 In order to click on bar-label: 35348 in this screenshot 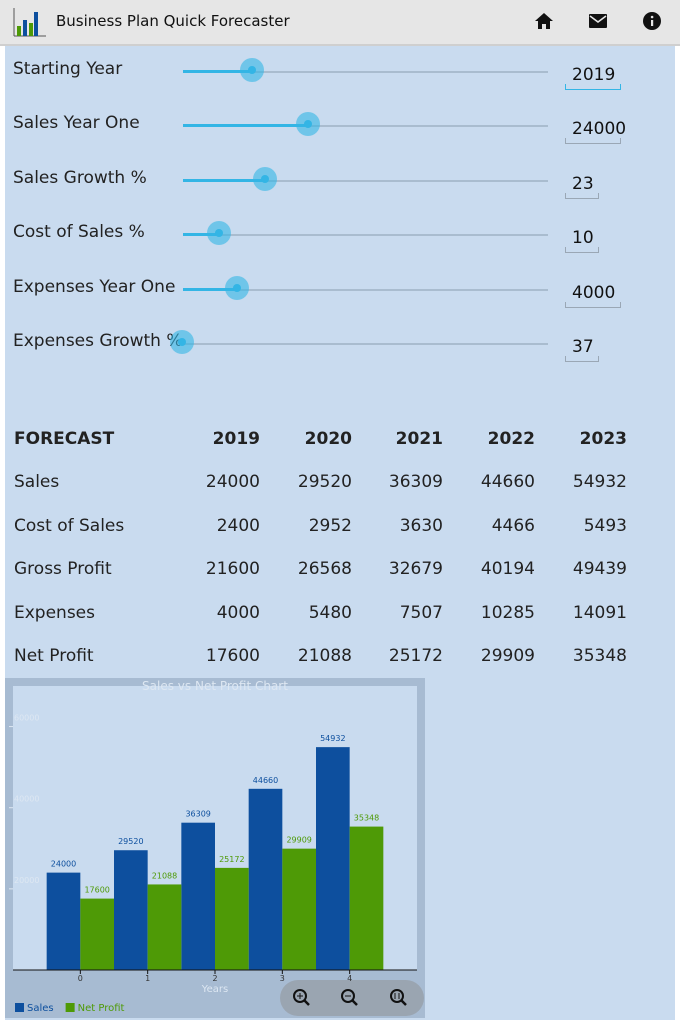, I will do `click(366, 818)`.